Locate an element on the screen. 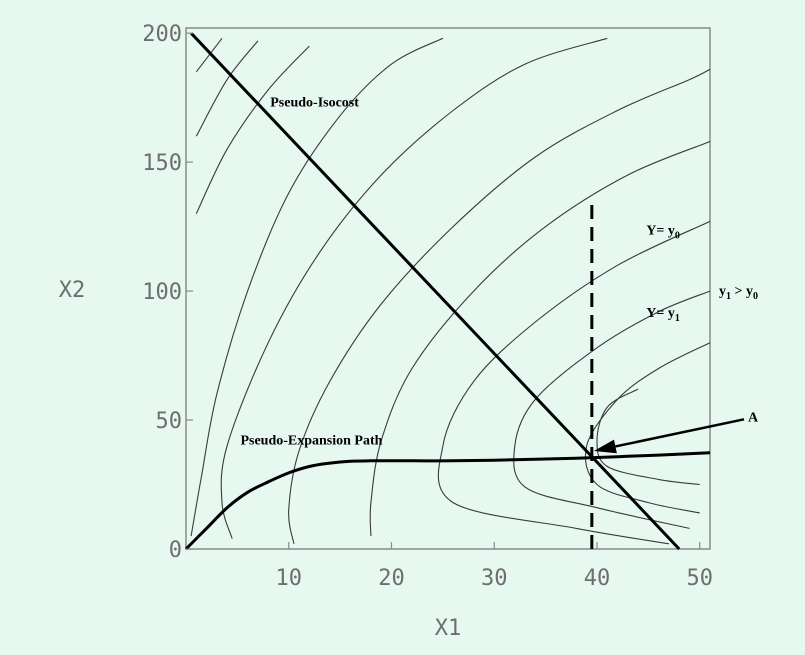 The height and width of the screenshot is (655, 805). annotation-label: Y= y0 is located at coordinates (663, 232).